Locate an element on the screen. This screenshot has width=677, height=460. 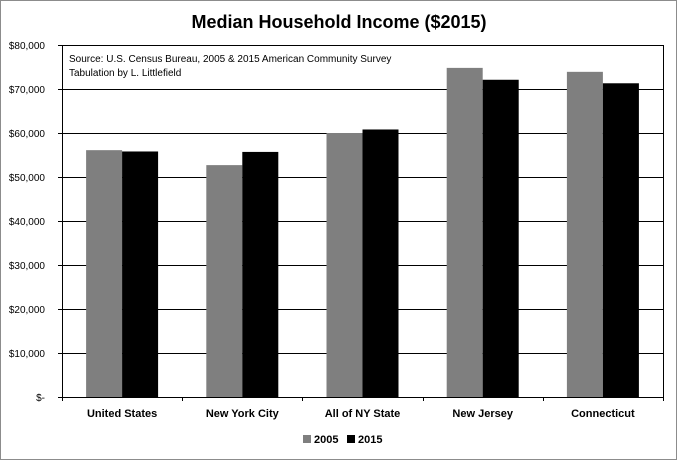
y-tick-label: $60,000 is located at coordinates (27, 134).